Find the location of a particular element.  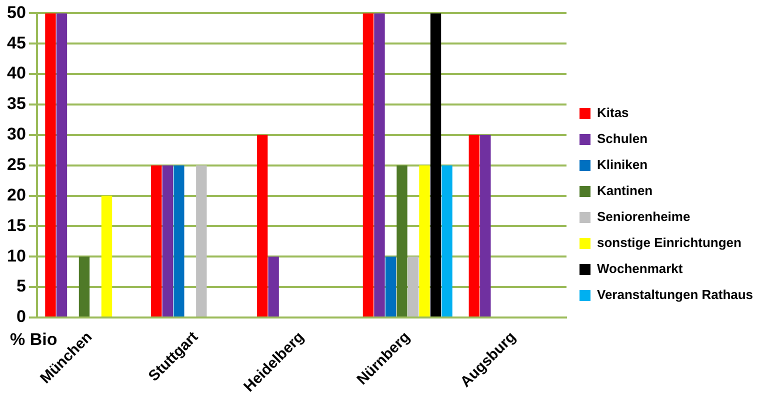

legend-label: Kitas is located at coordinates (613, 112).